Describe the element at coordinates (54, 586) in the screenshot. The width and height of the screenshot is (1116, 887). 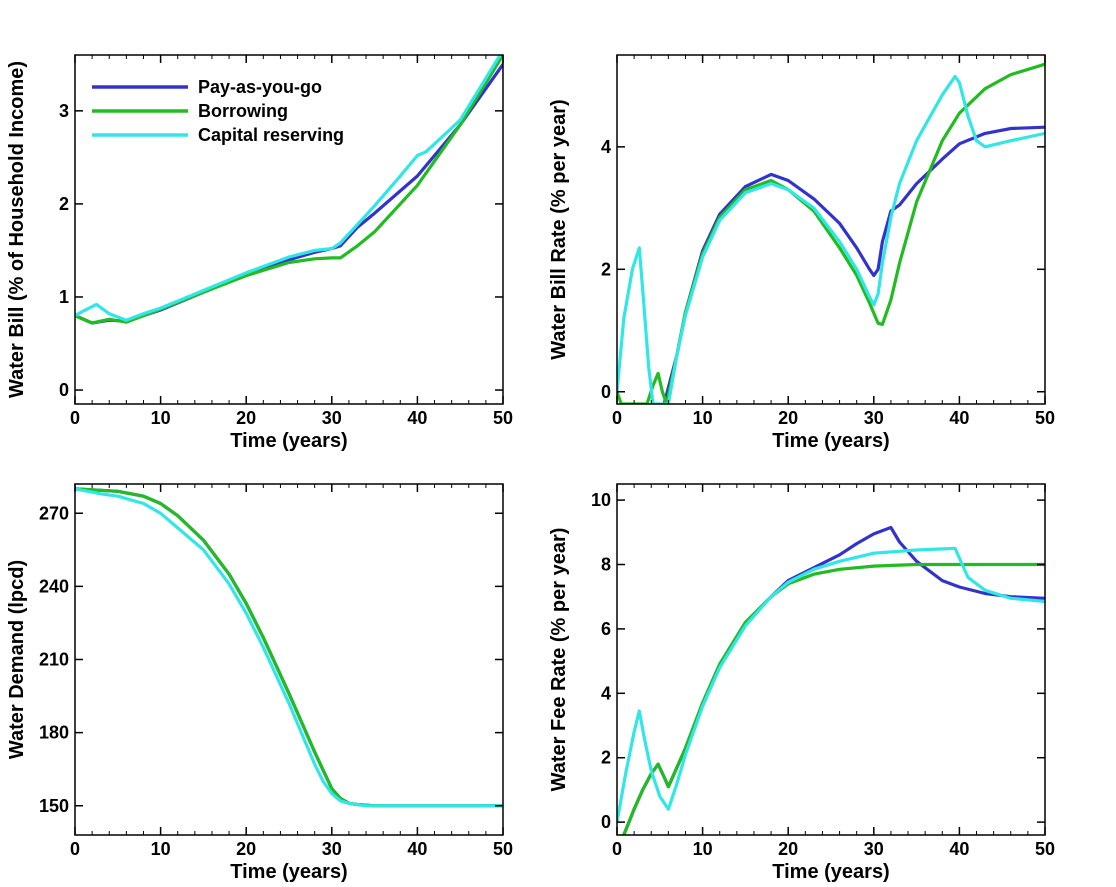
I see `y-tick-label: 240` at that location.